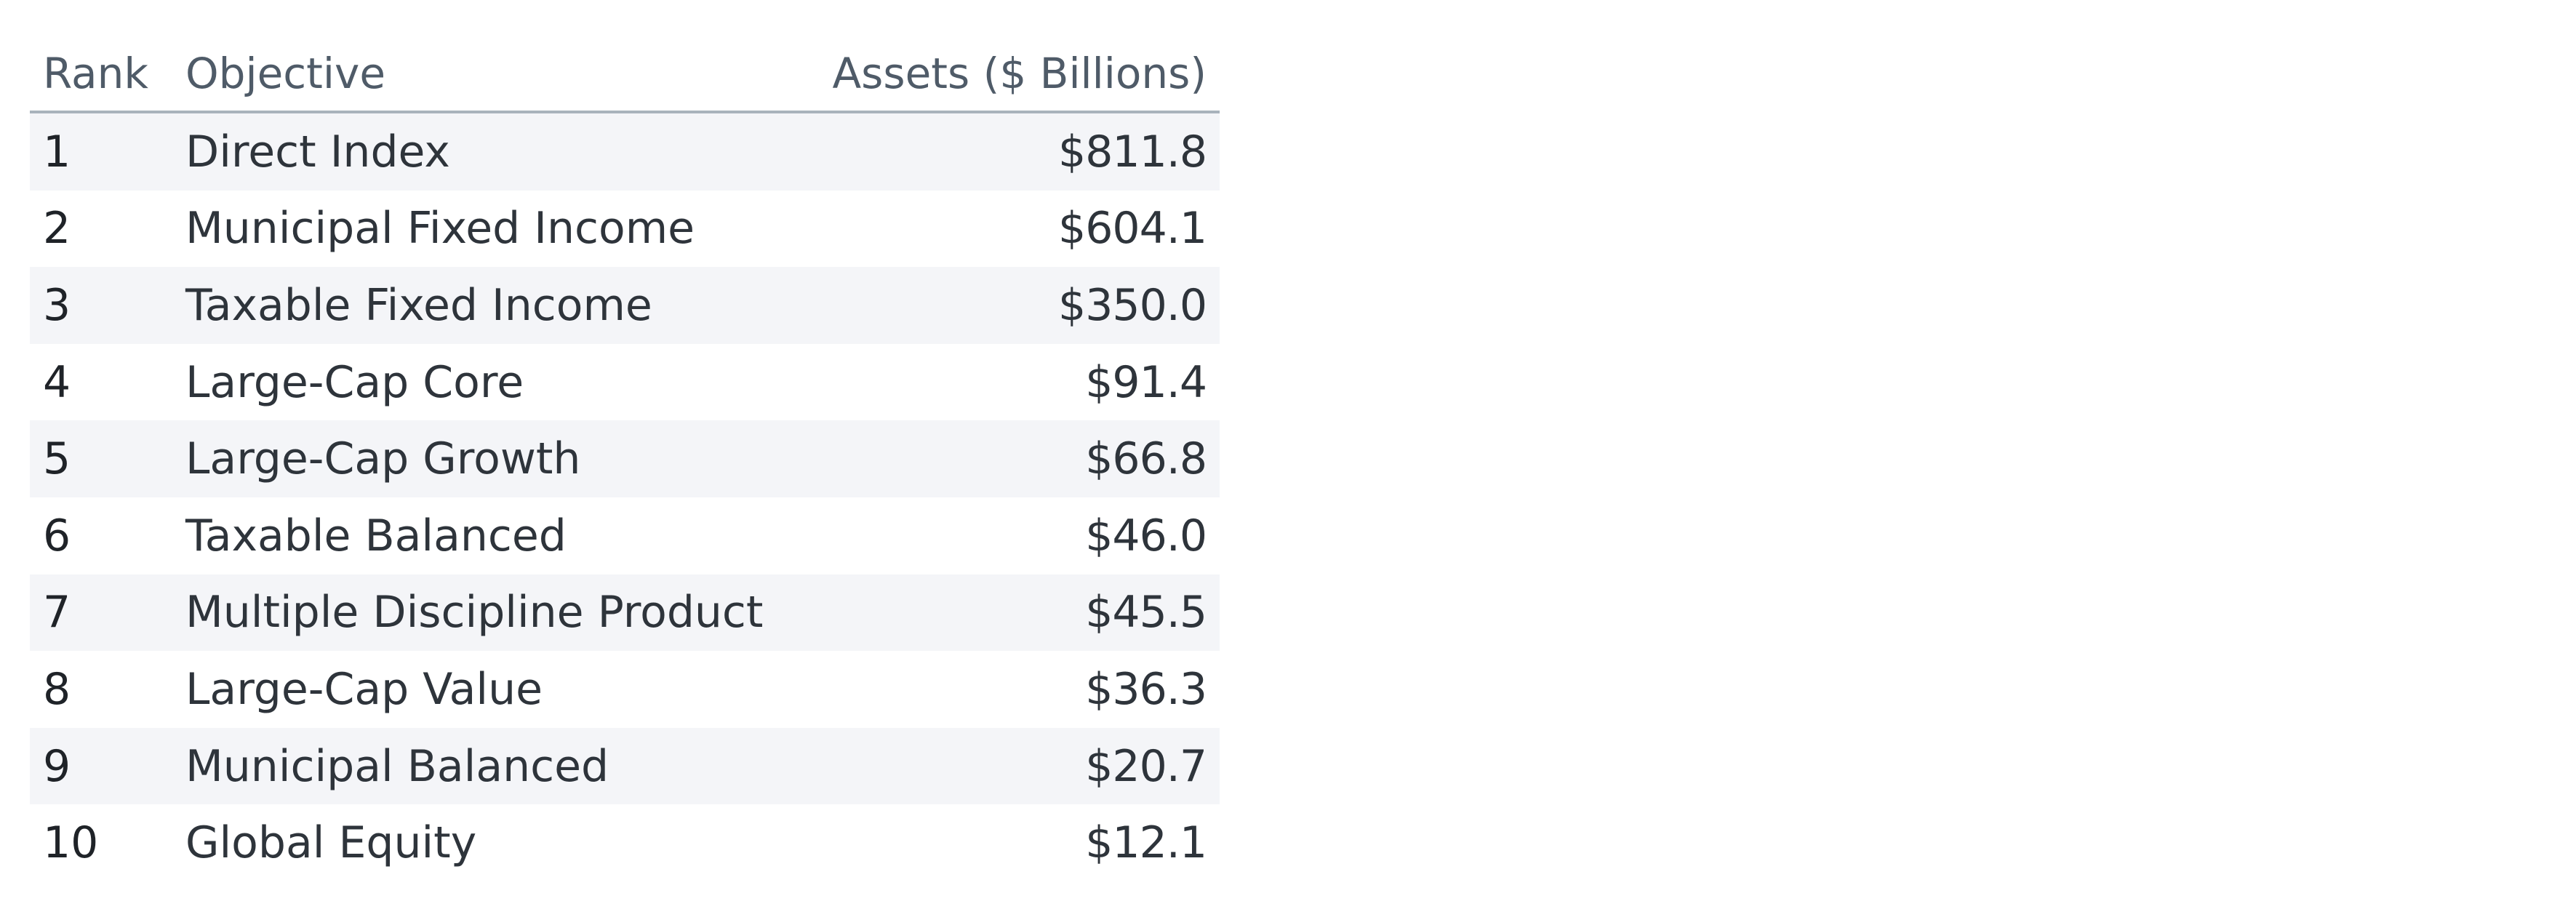 The height and width of the screenshot is (909, 2576). I want to click on objective-cell: Large-Cap Growth, so click(463, 458).